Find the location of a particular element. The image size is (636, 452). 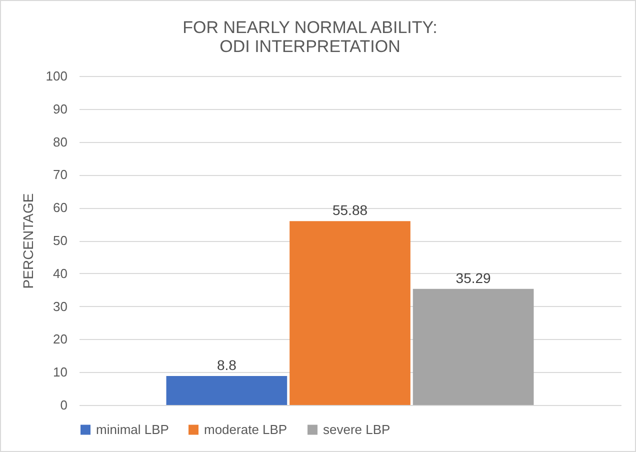

data-label: 8.8 is located at coordinates (226, 365).